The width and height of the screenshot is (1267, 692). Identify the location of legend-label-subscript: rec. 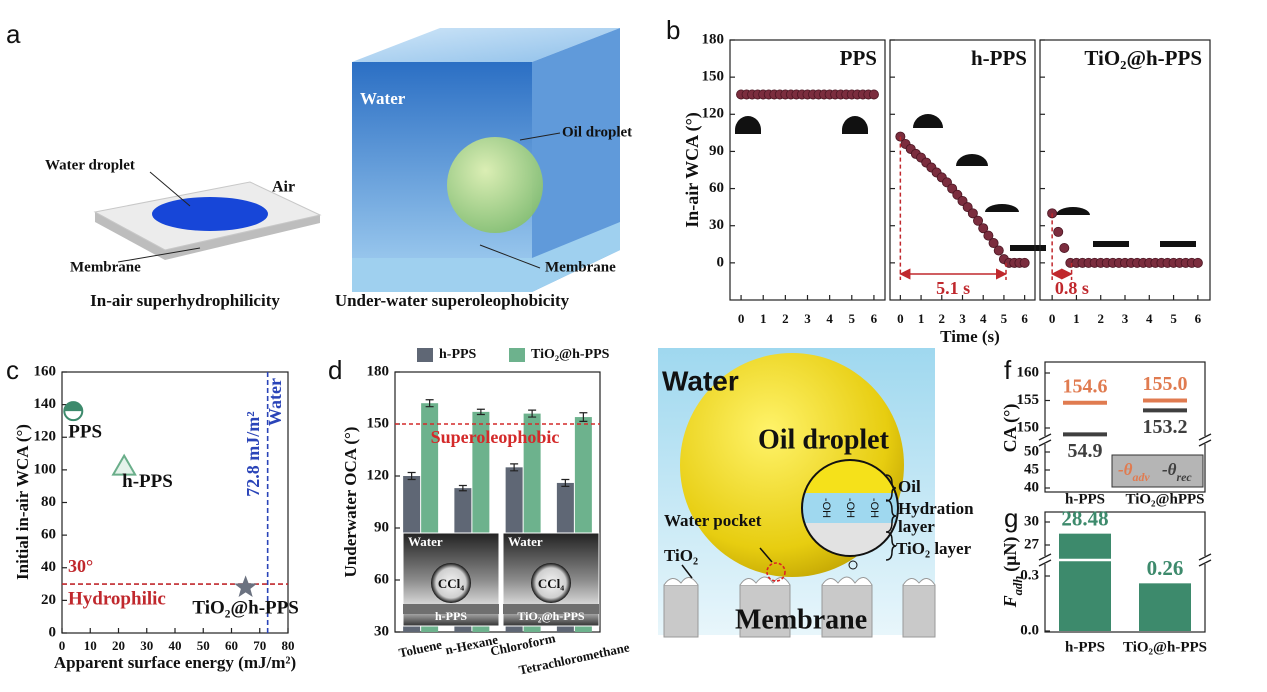
(1185, 477).